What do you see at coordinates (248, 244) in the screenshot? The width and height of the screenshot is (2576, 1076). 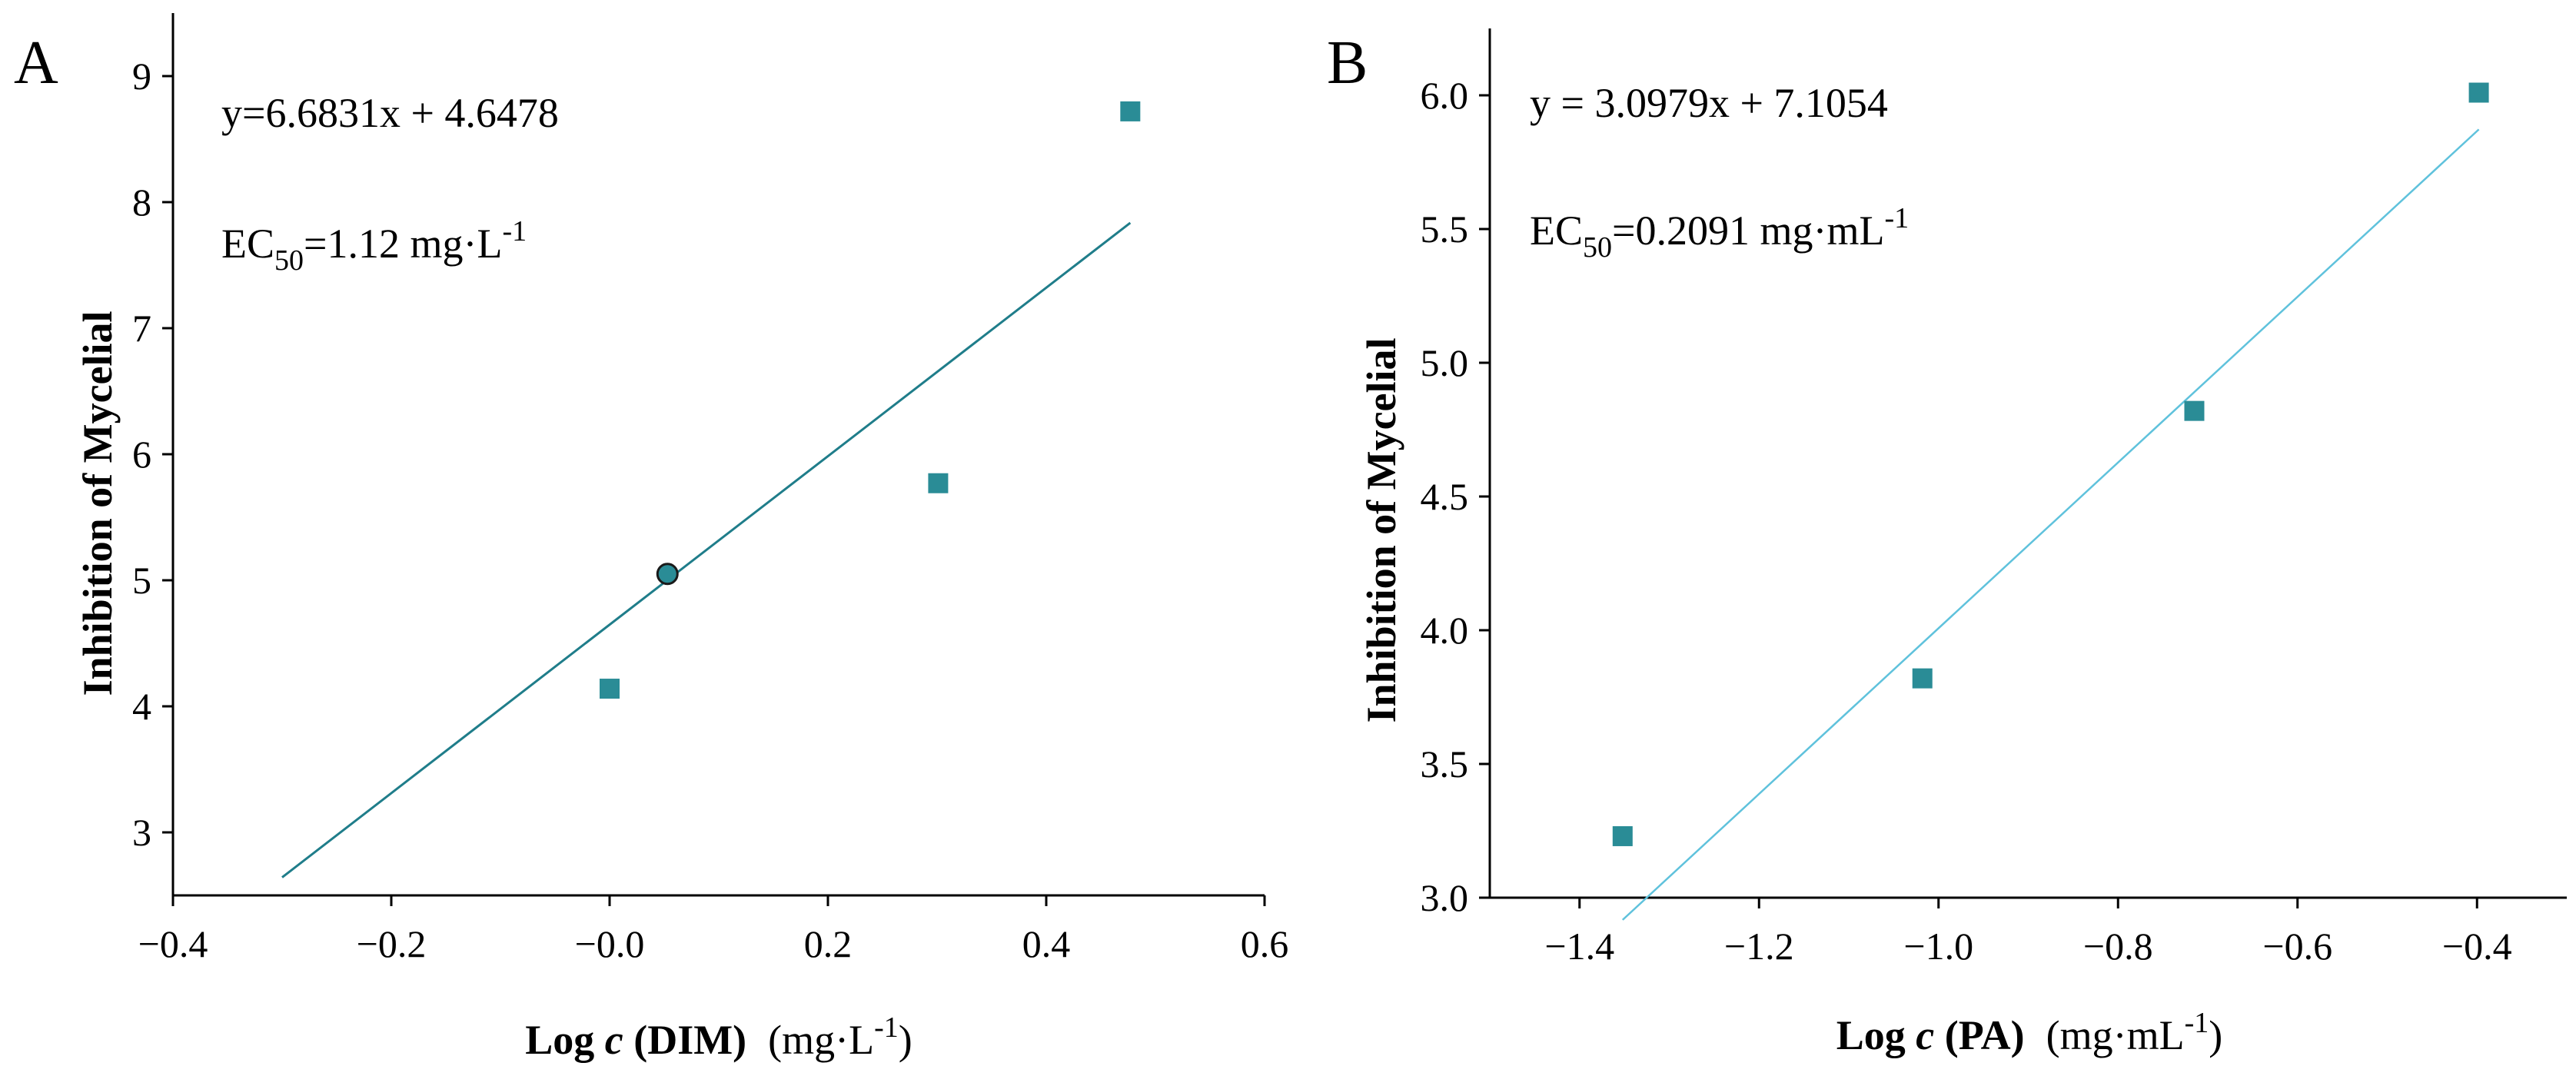 I see `panel-a-ec50-prefix: EC` at bounding box center [248, 244].